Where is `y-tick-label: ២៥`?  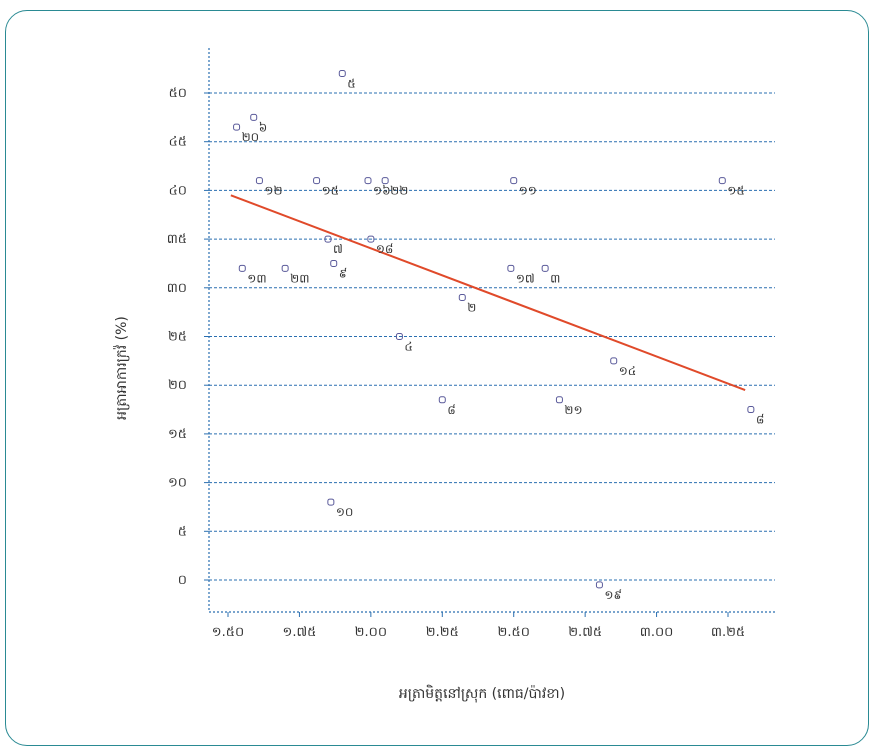 y-tick-label: ២៥ is located at coordinates (177, 337).